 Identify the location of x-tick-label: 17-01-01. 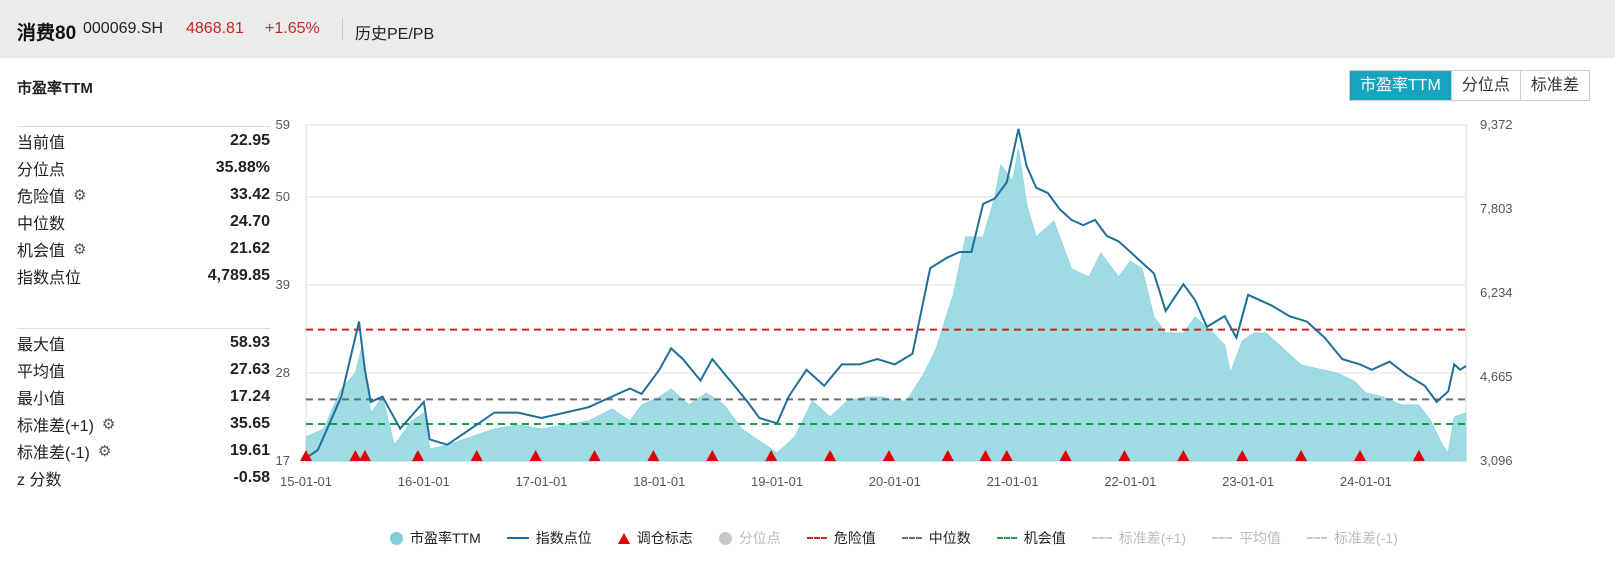
(542, 481).